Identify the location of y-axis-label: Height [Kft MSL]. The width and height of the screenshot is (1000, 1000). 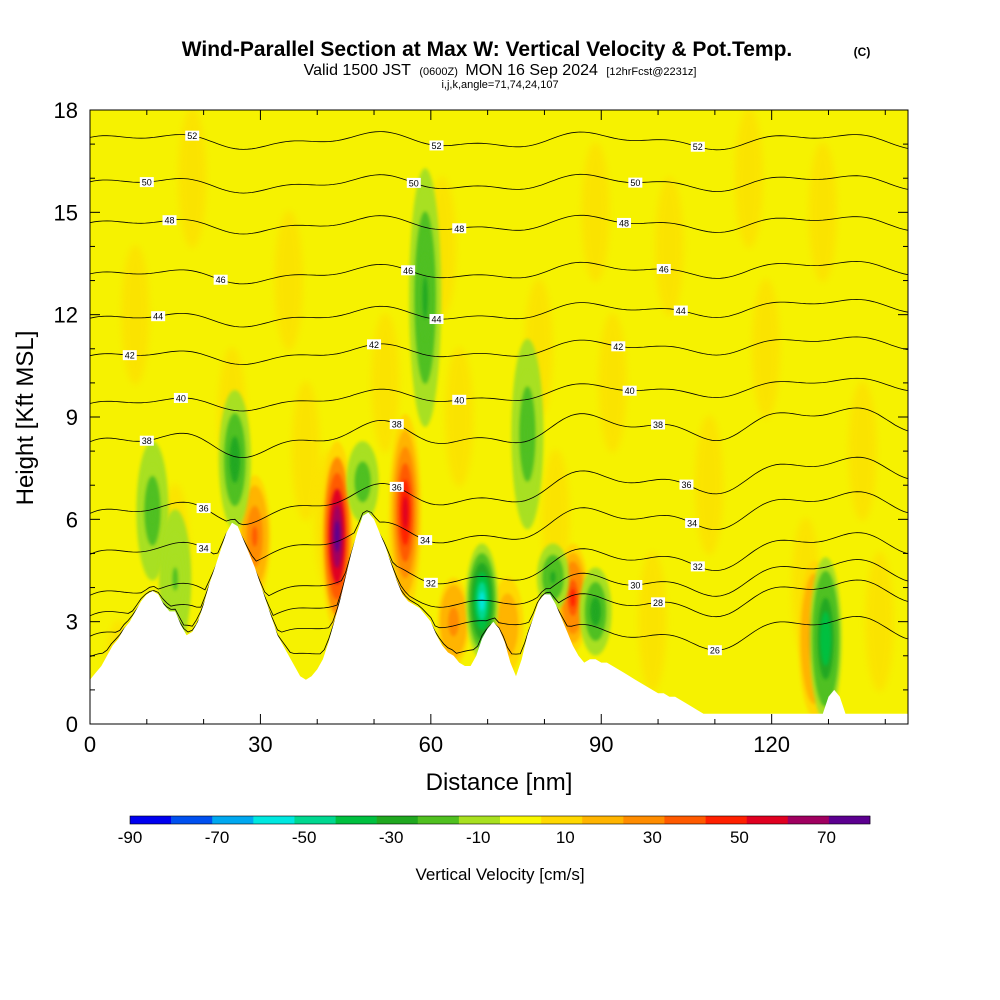
(25, 418).